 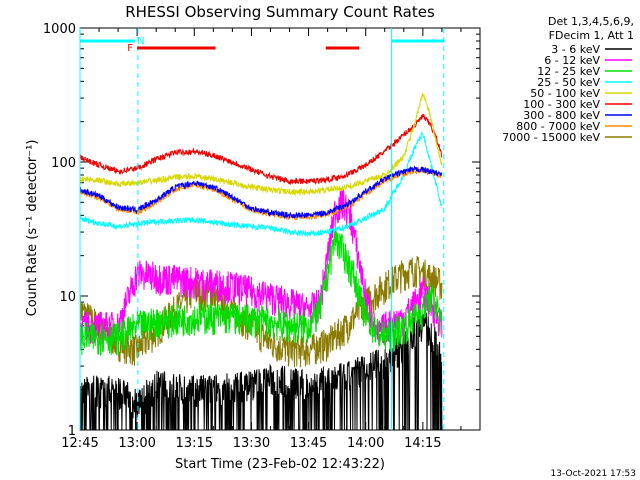 I want to click on legend-entry-label: 7000 - 15000 keV, so click(x=551, y=137).